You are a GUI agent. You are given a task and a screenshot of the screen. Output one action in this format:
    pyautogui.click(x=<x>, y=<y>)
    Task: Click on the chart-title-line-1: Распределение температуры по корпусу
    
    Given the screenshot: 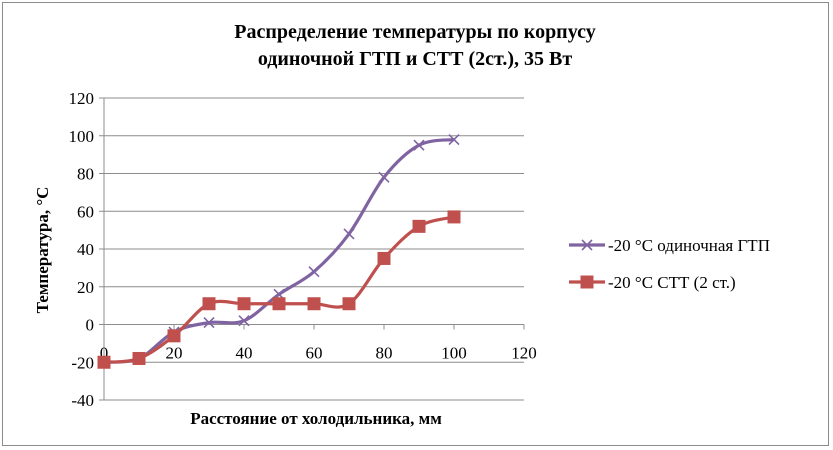 What is the action you would take?
    pyautogui.click(x=414, y=32)
    